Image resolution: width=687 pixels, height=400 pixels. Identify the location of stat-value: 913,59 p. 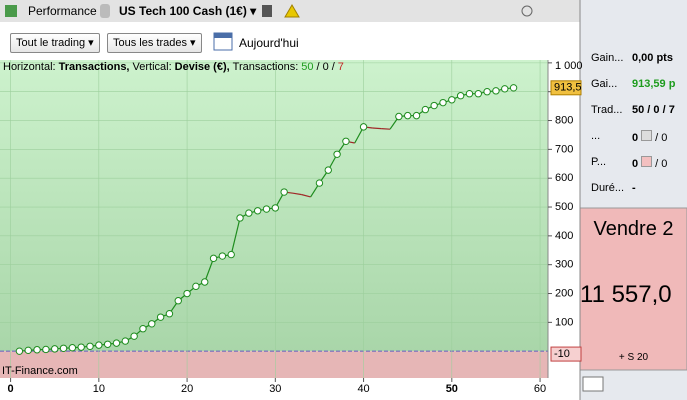
(653, 84).